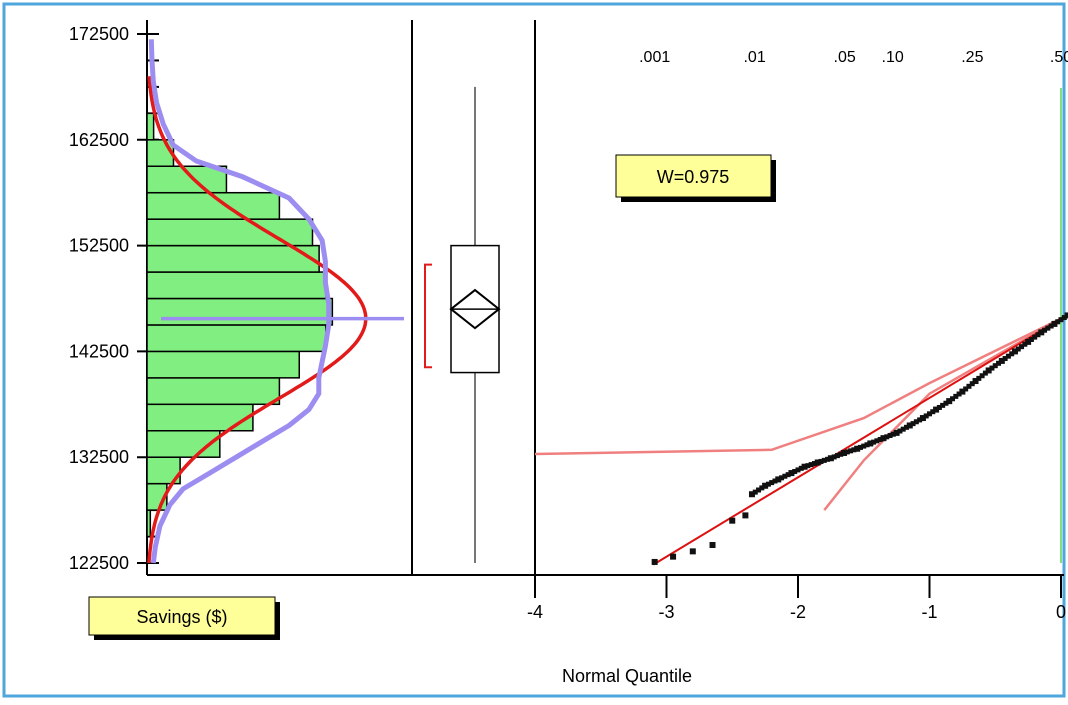  Describe the element at coordinates (754, 57) in the screenshot. I see `probability-tick-label: .01` at that location.